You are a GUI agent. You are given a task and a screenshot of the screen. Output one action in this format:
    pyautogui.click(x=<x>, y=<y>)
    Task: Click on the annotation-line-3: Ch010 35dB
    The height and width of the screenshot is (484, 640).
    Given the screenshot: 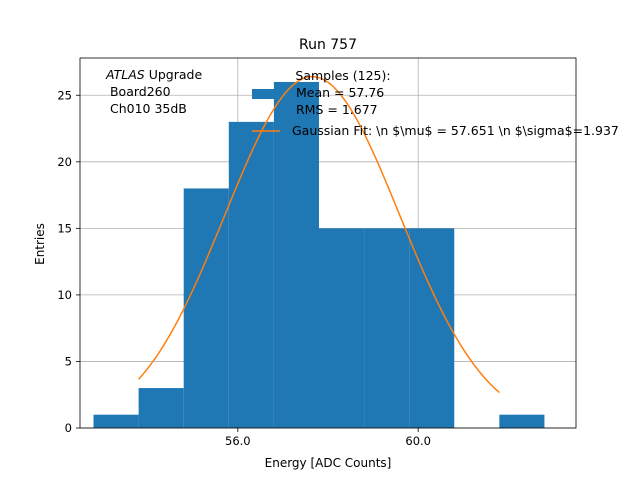 What is the action you would take?
    pyautogui.click(x=146, y=108)
    